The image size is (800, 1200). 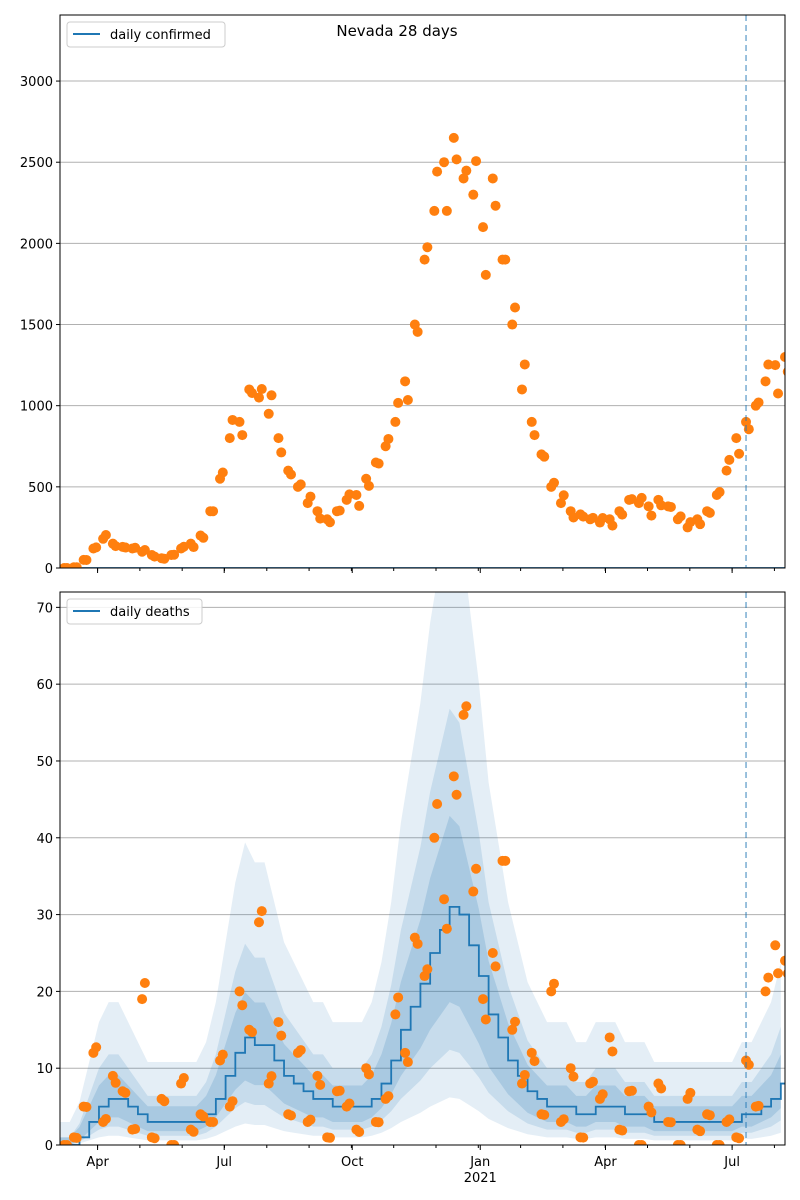 I want to click on x-tick-label: Apr, so click(x=97, y=1162).